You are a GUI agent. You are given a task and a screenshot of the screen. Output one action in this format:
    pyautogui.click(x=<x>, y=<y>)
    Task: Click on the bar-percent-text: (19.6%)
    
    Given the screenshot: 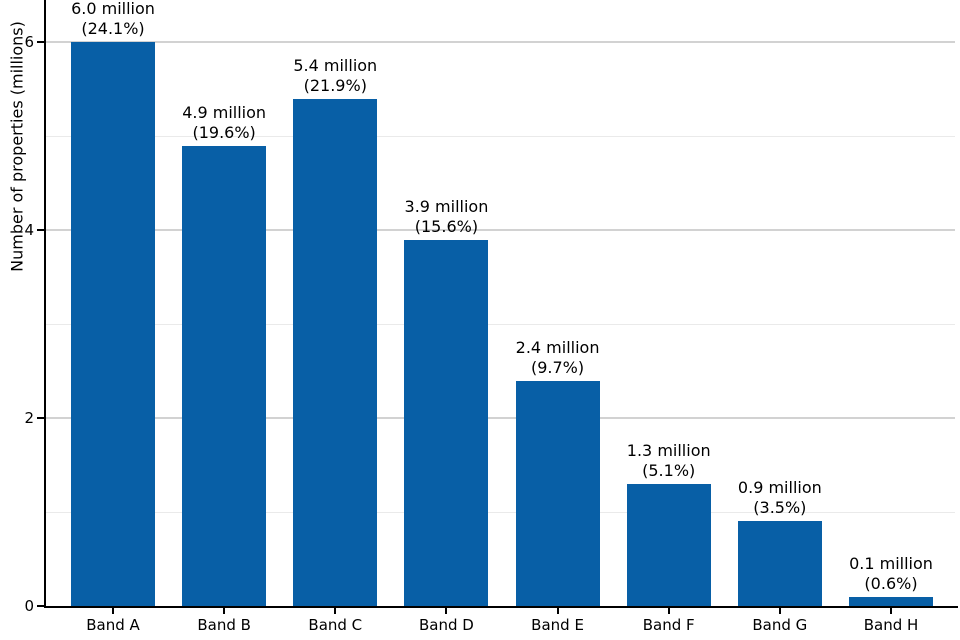 What is the action you would take?
    pyautogui.click(x=224, y=132)
    